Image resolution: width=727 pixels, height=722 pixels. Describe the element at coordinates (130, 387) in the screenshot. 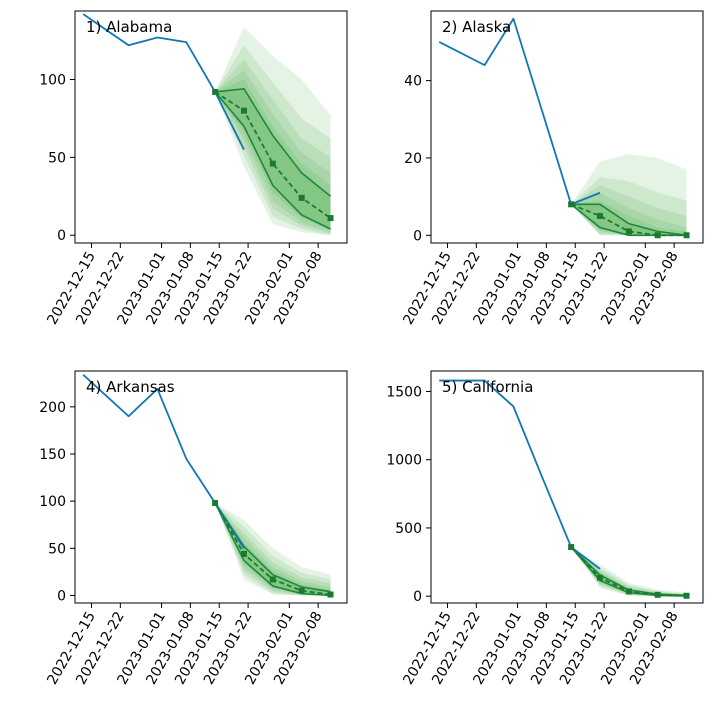

I see `subplot-title: 4) Arkansas` at that location.